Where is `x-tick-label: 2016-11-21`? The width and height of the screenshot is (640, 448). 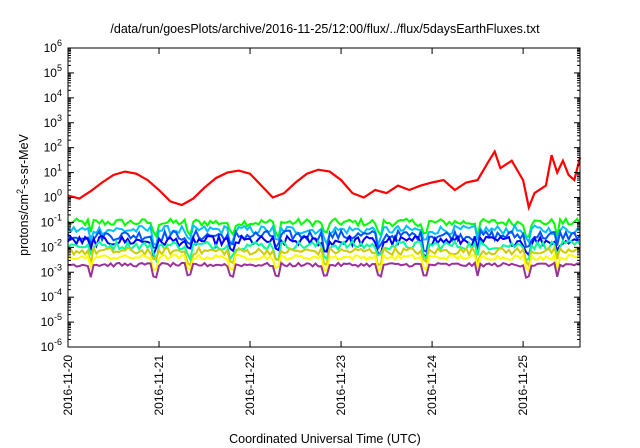
x-tick-label: 2016-11-21 is located at coordinates (159, 385).